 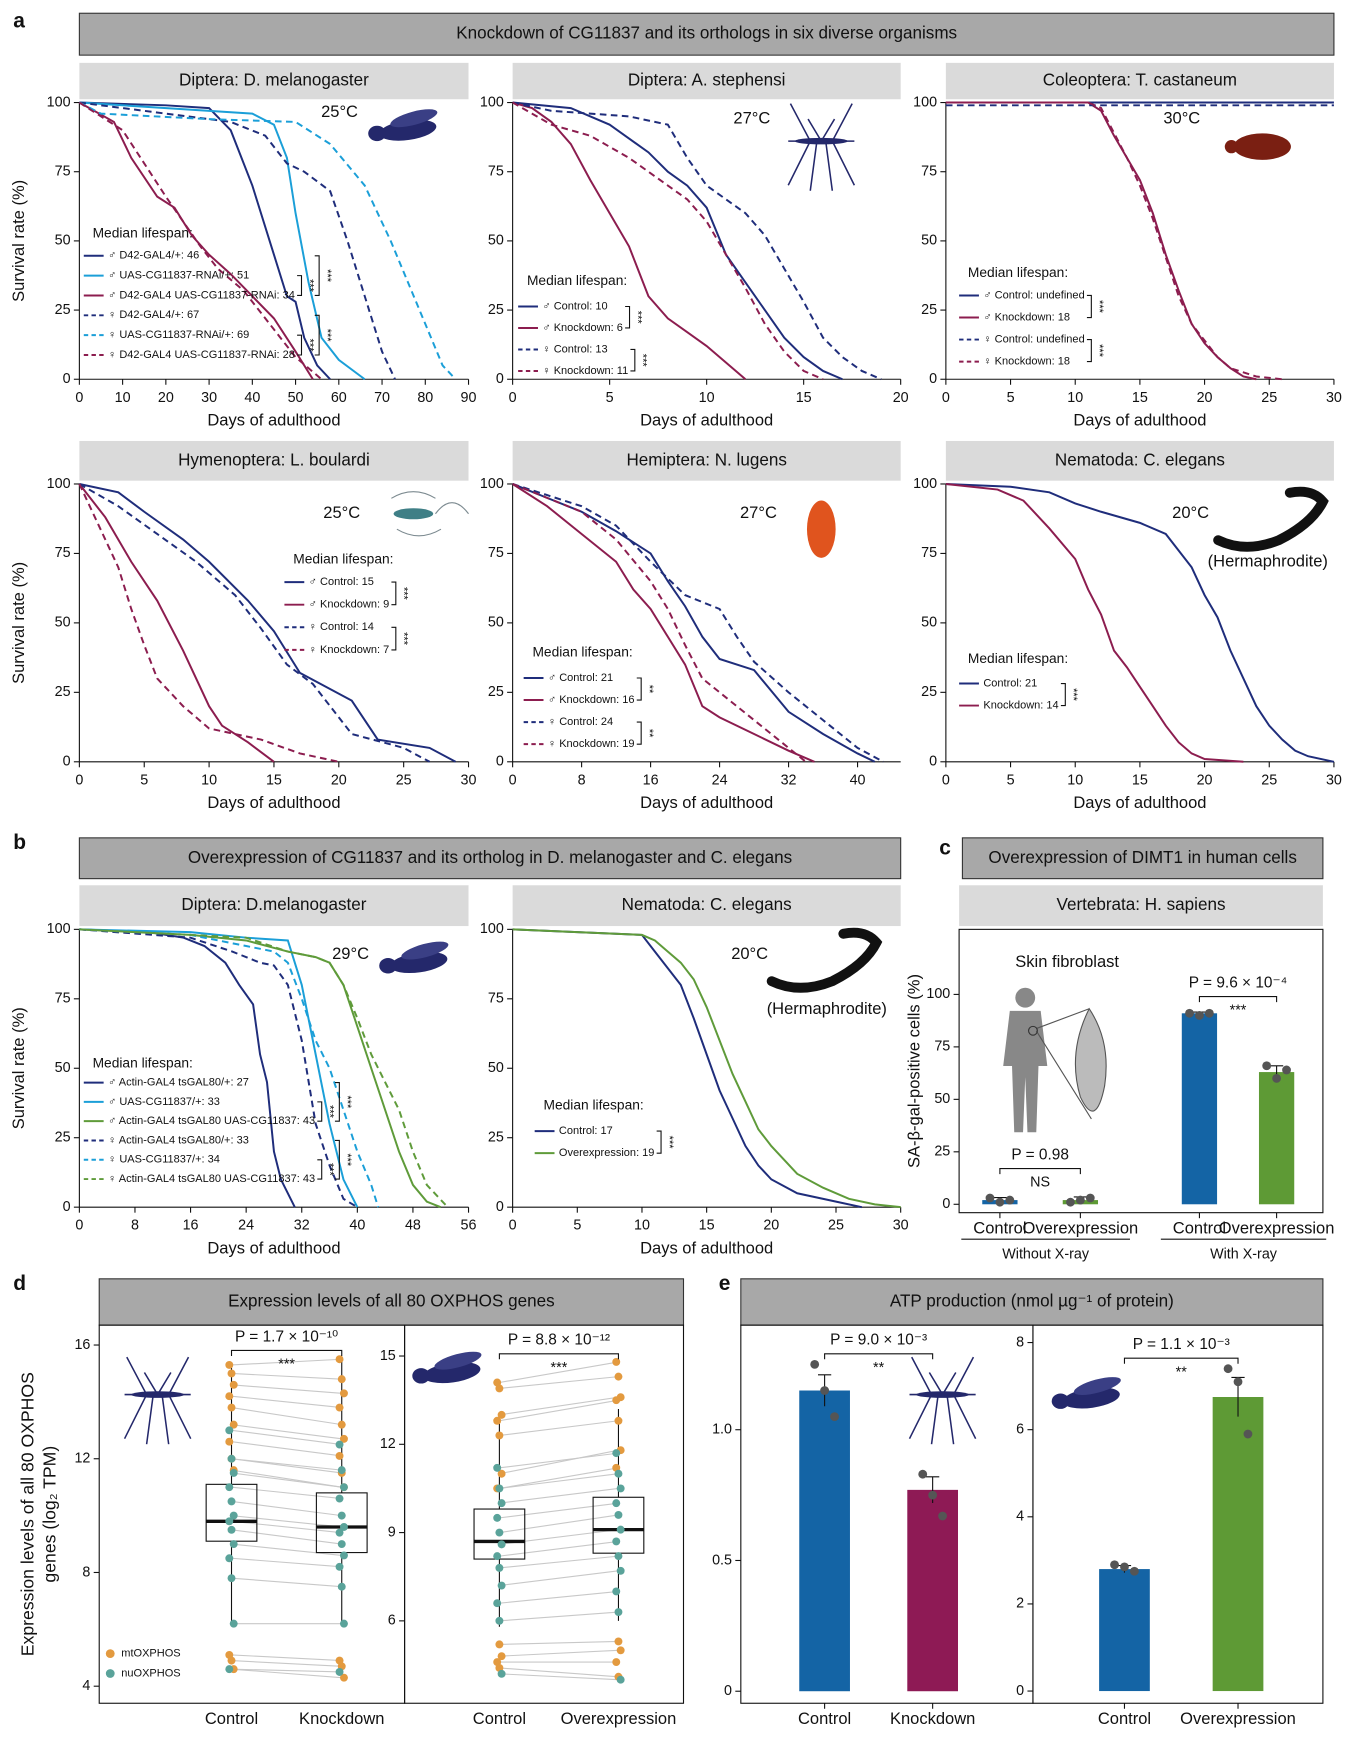 I want to click on x-tick-label: 80, so click(x=425, y=398).